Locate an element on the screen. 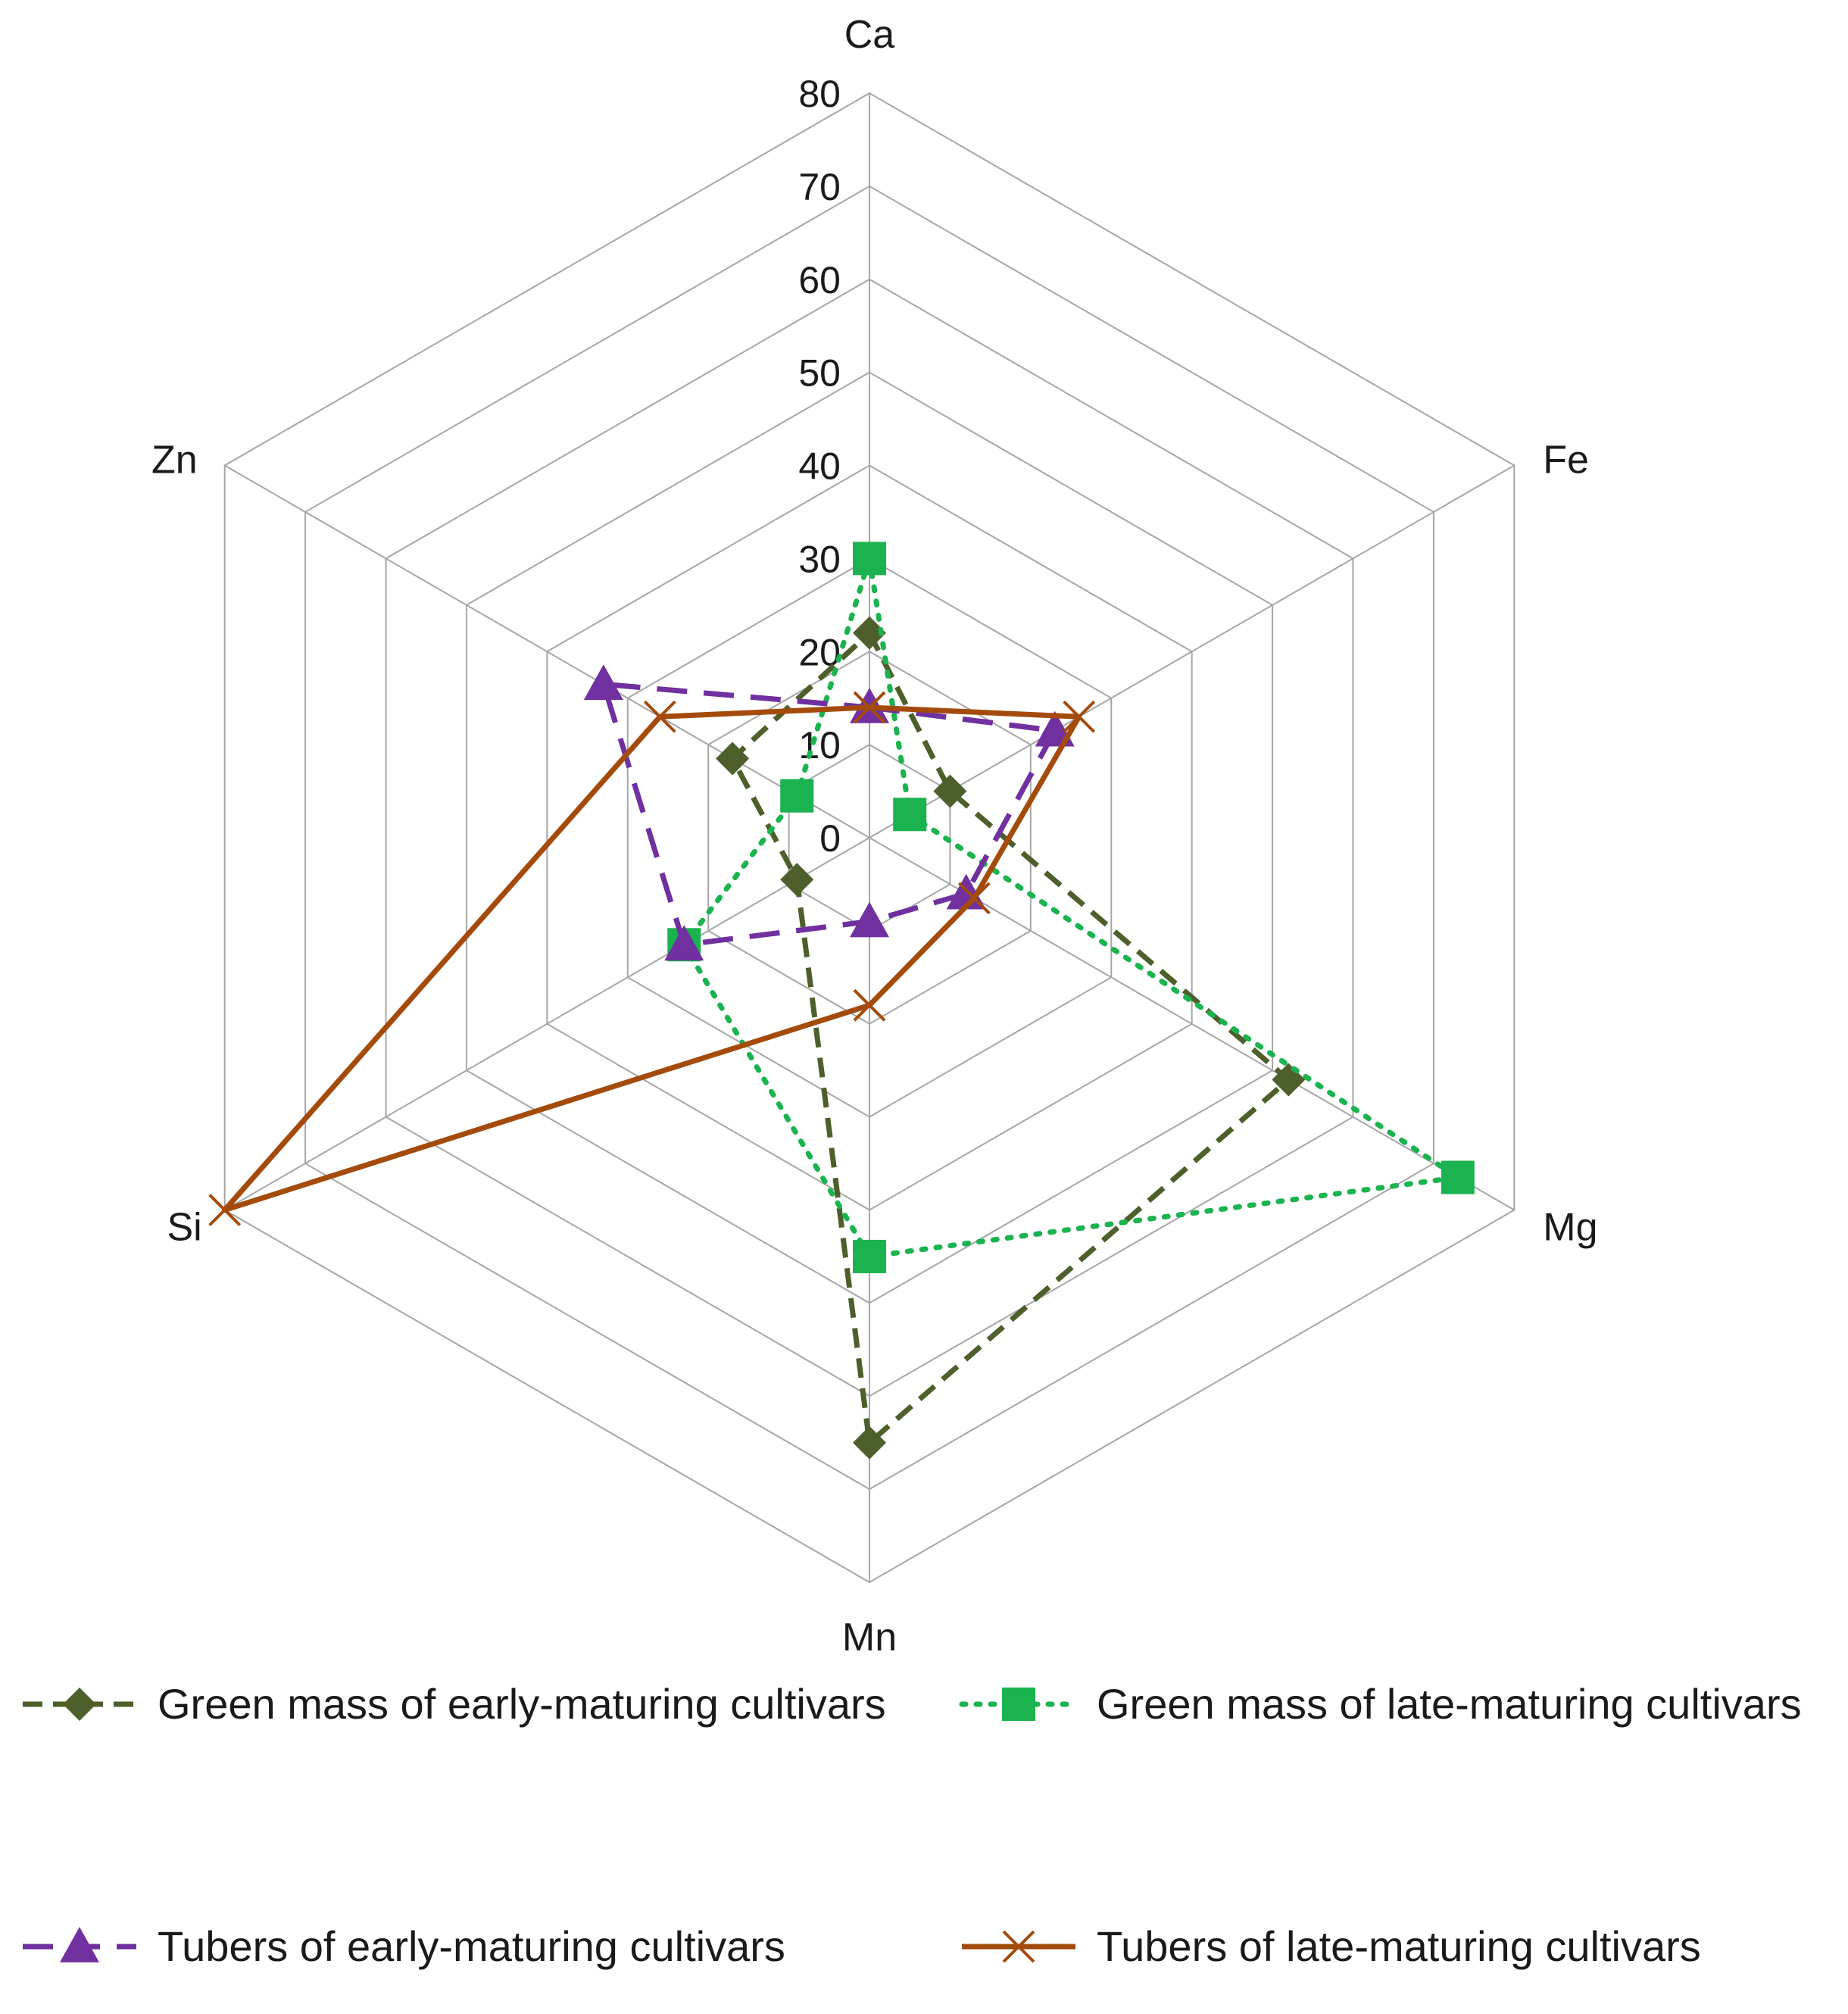 The image size is (1848, 2014). legend-item: Green mass of early-maturing cultivars is located at coordinates (454, 1704).